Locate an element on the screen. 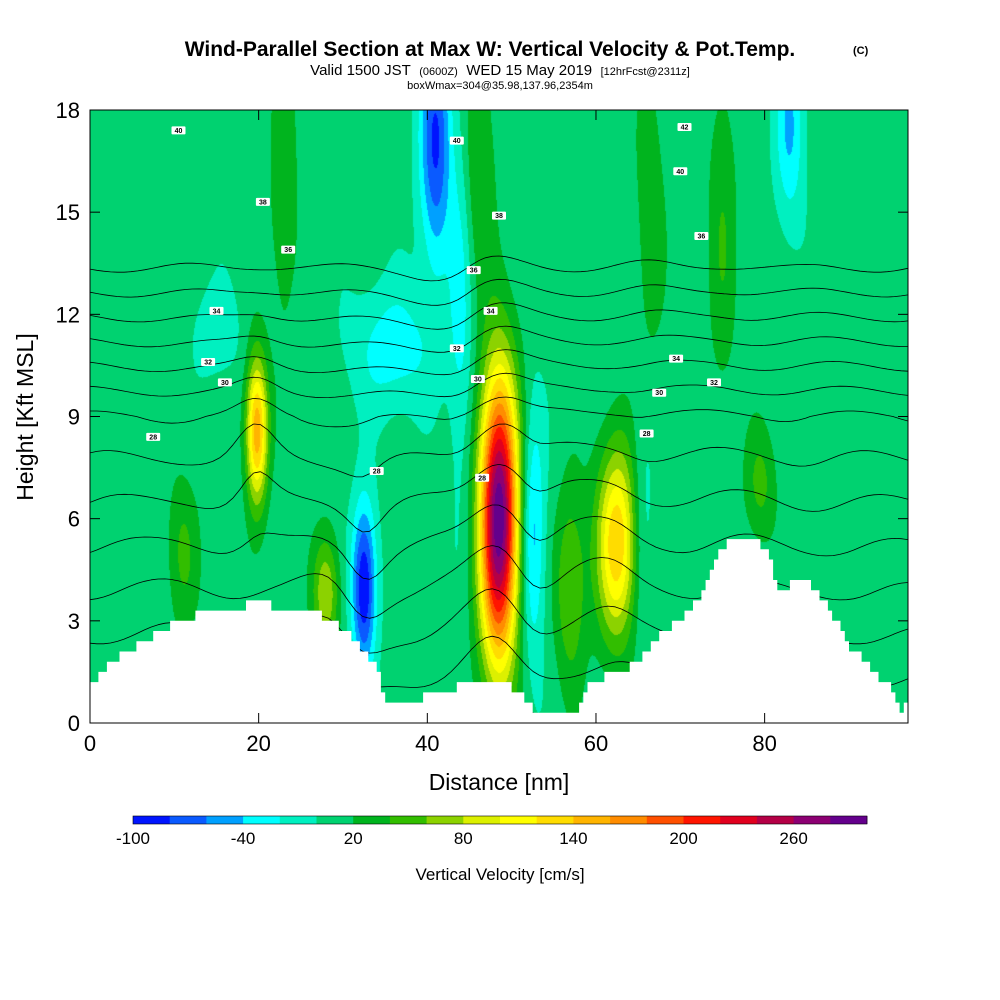  x-tick-label: 40 is located at coordinates (427, 743).